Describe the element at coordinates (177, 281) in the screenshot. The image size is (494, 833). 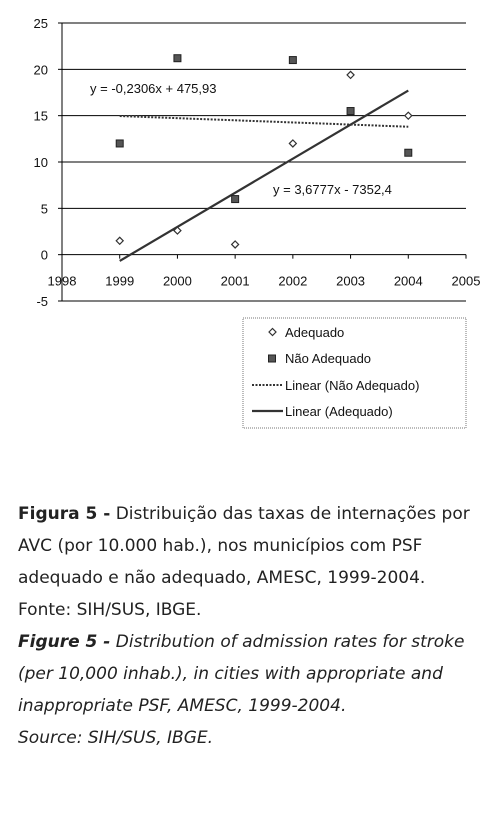
I see `x-tick-label: 2000` at that location.